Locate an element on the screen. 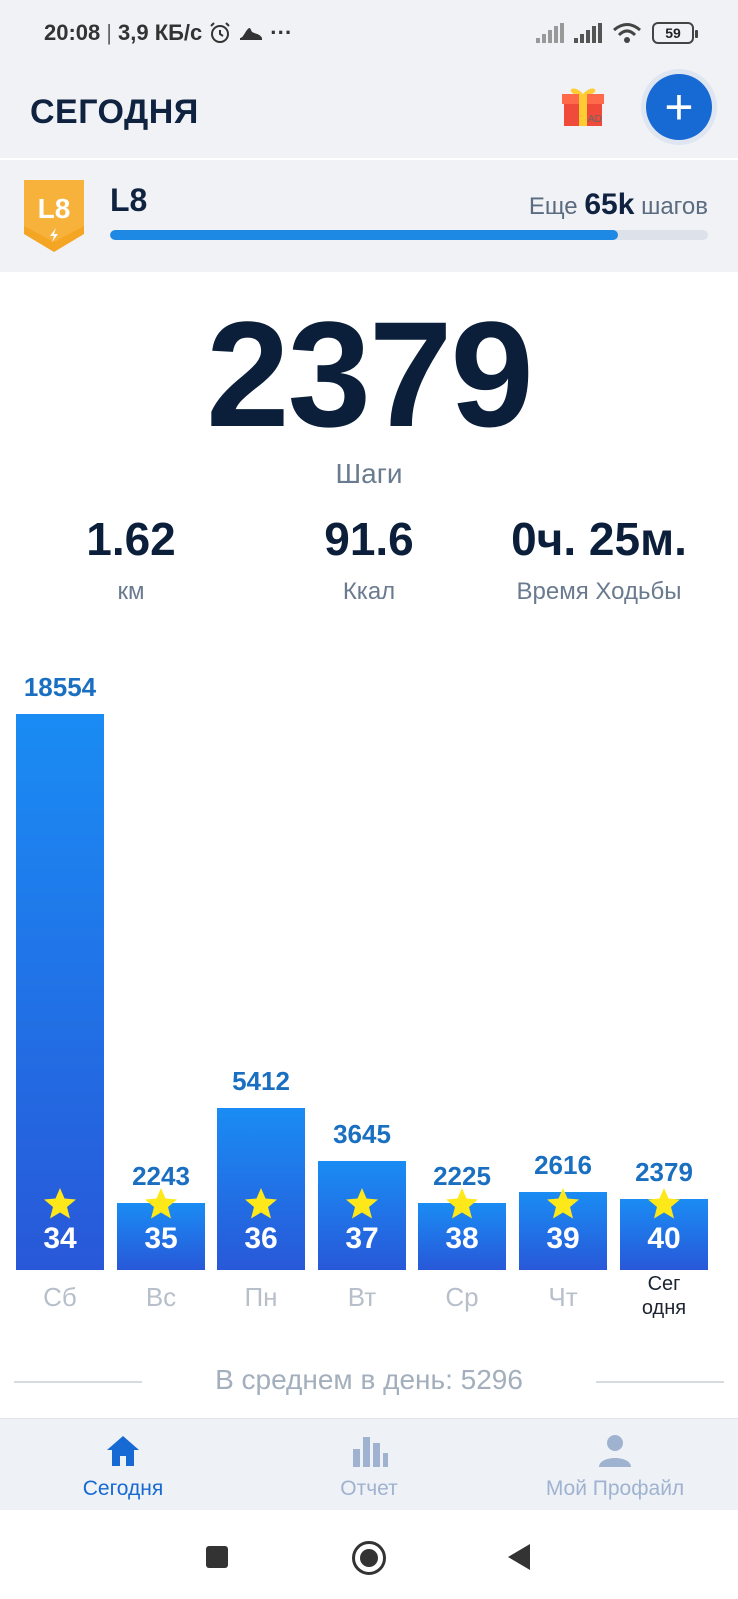 This screenshot has height=1599, width=738. status-net-speed: 3,9 КБ/с is located at coordinates (160, 32).